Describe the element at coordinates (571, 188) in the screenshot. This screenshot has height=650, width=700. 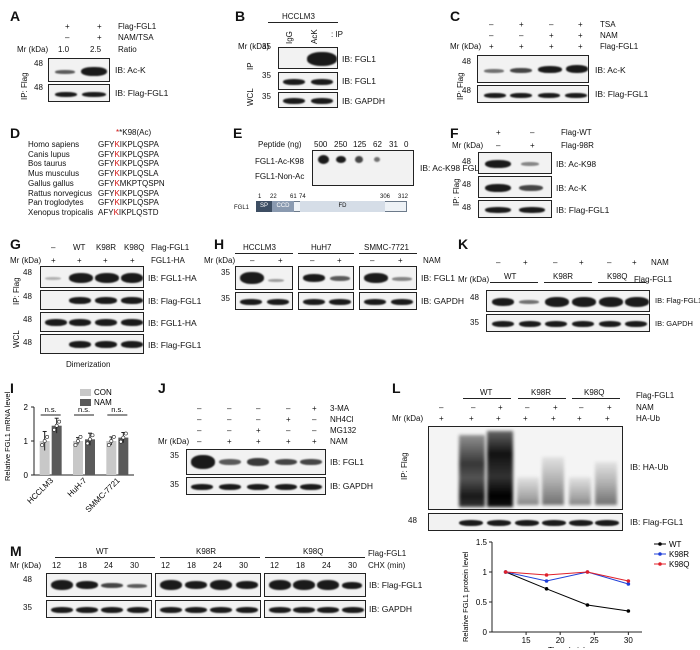
I see `f-ib-2: IB: Ac-K` at that location.